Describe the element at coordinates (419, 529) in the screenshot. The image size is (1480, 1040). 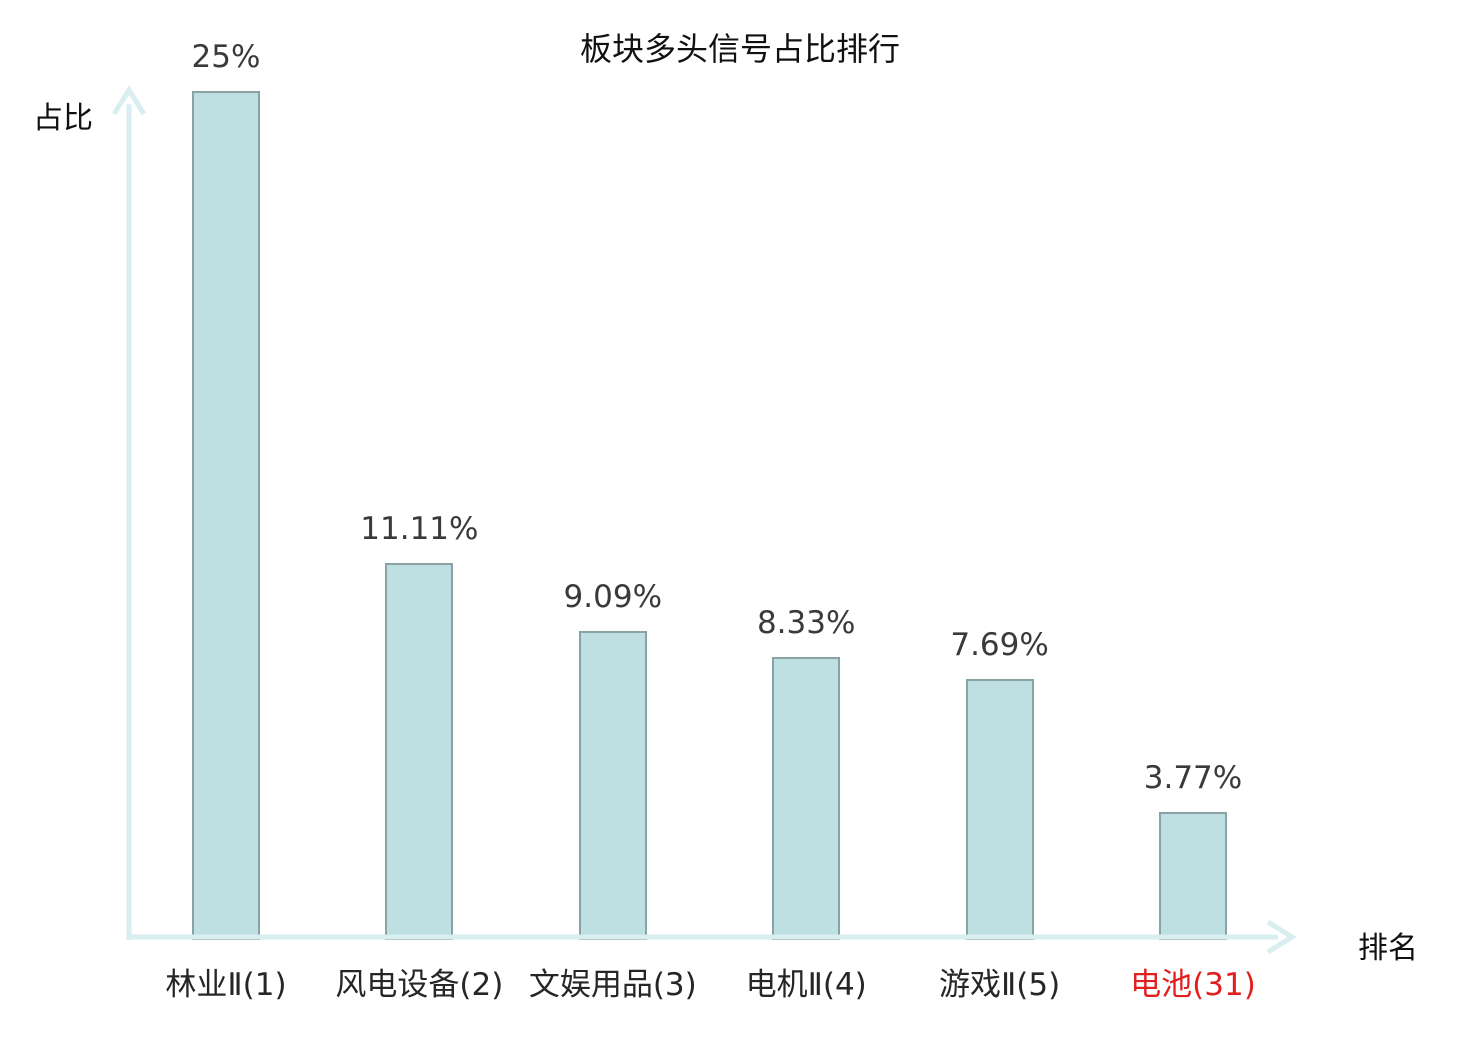
I see `bar-value-label: 11.11%` at that location.